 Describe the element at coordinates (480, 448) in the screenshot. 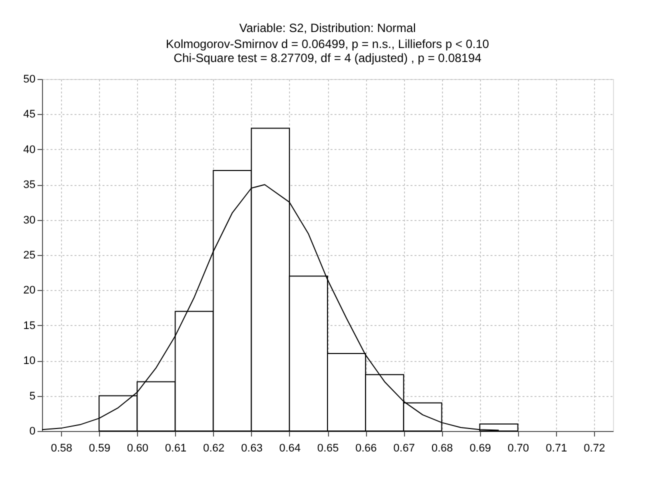

I see `x-tick-label: 0.69` at that location.